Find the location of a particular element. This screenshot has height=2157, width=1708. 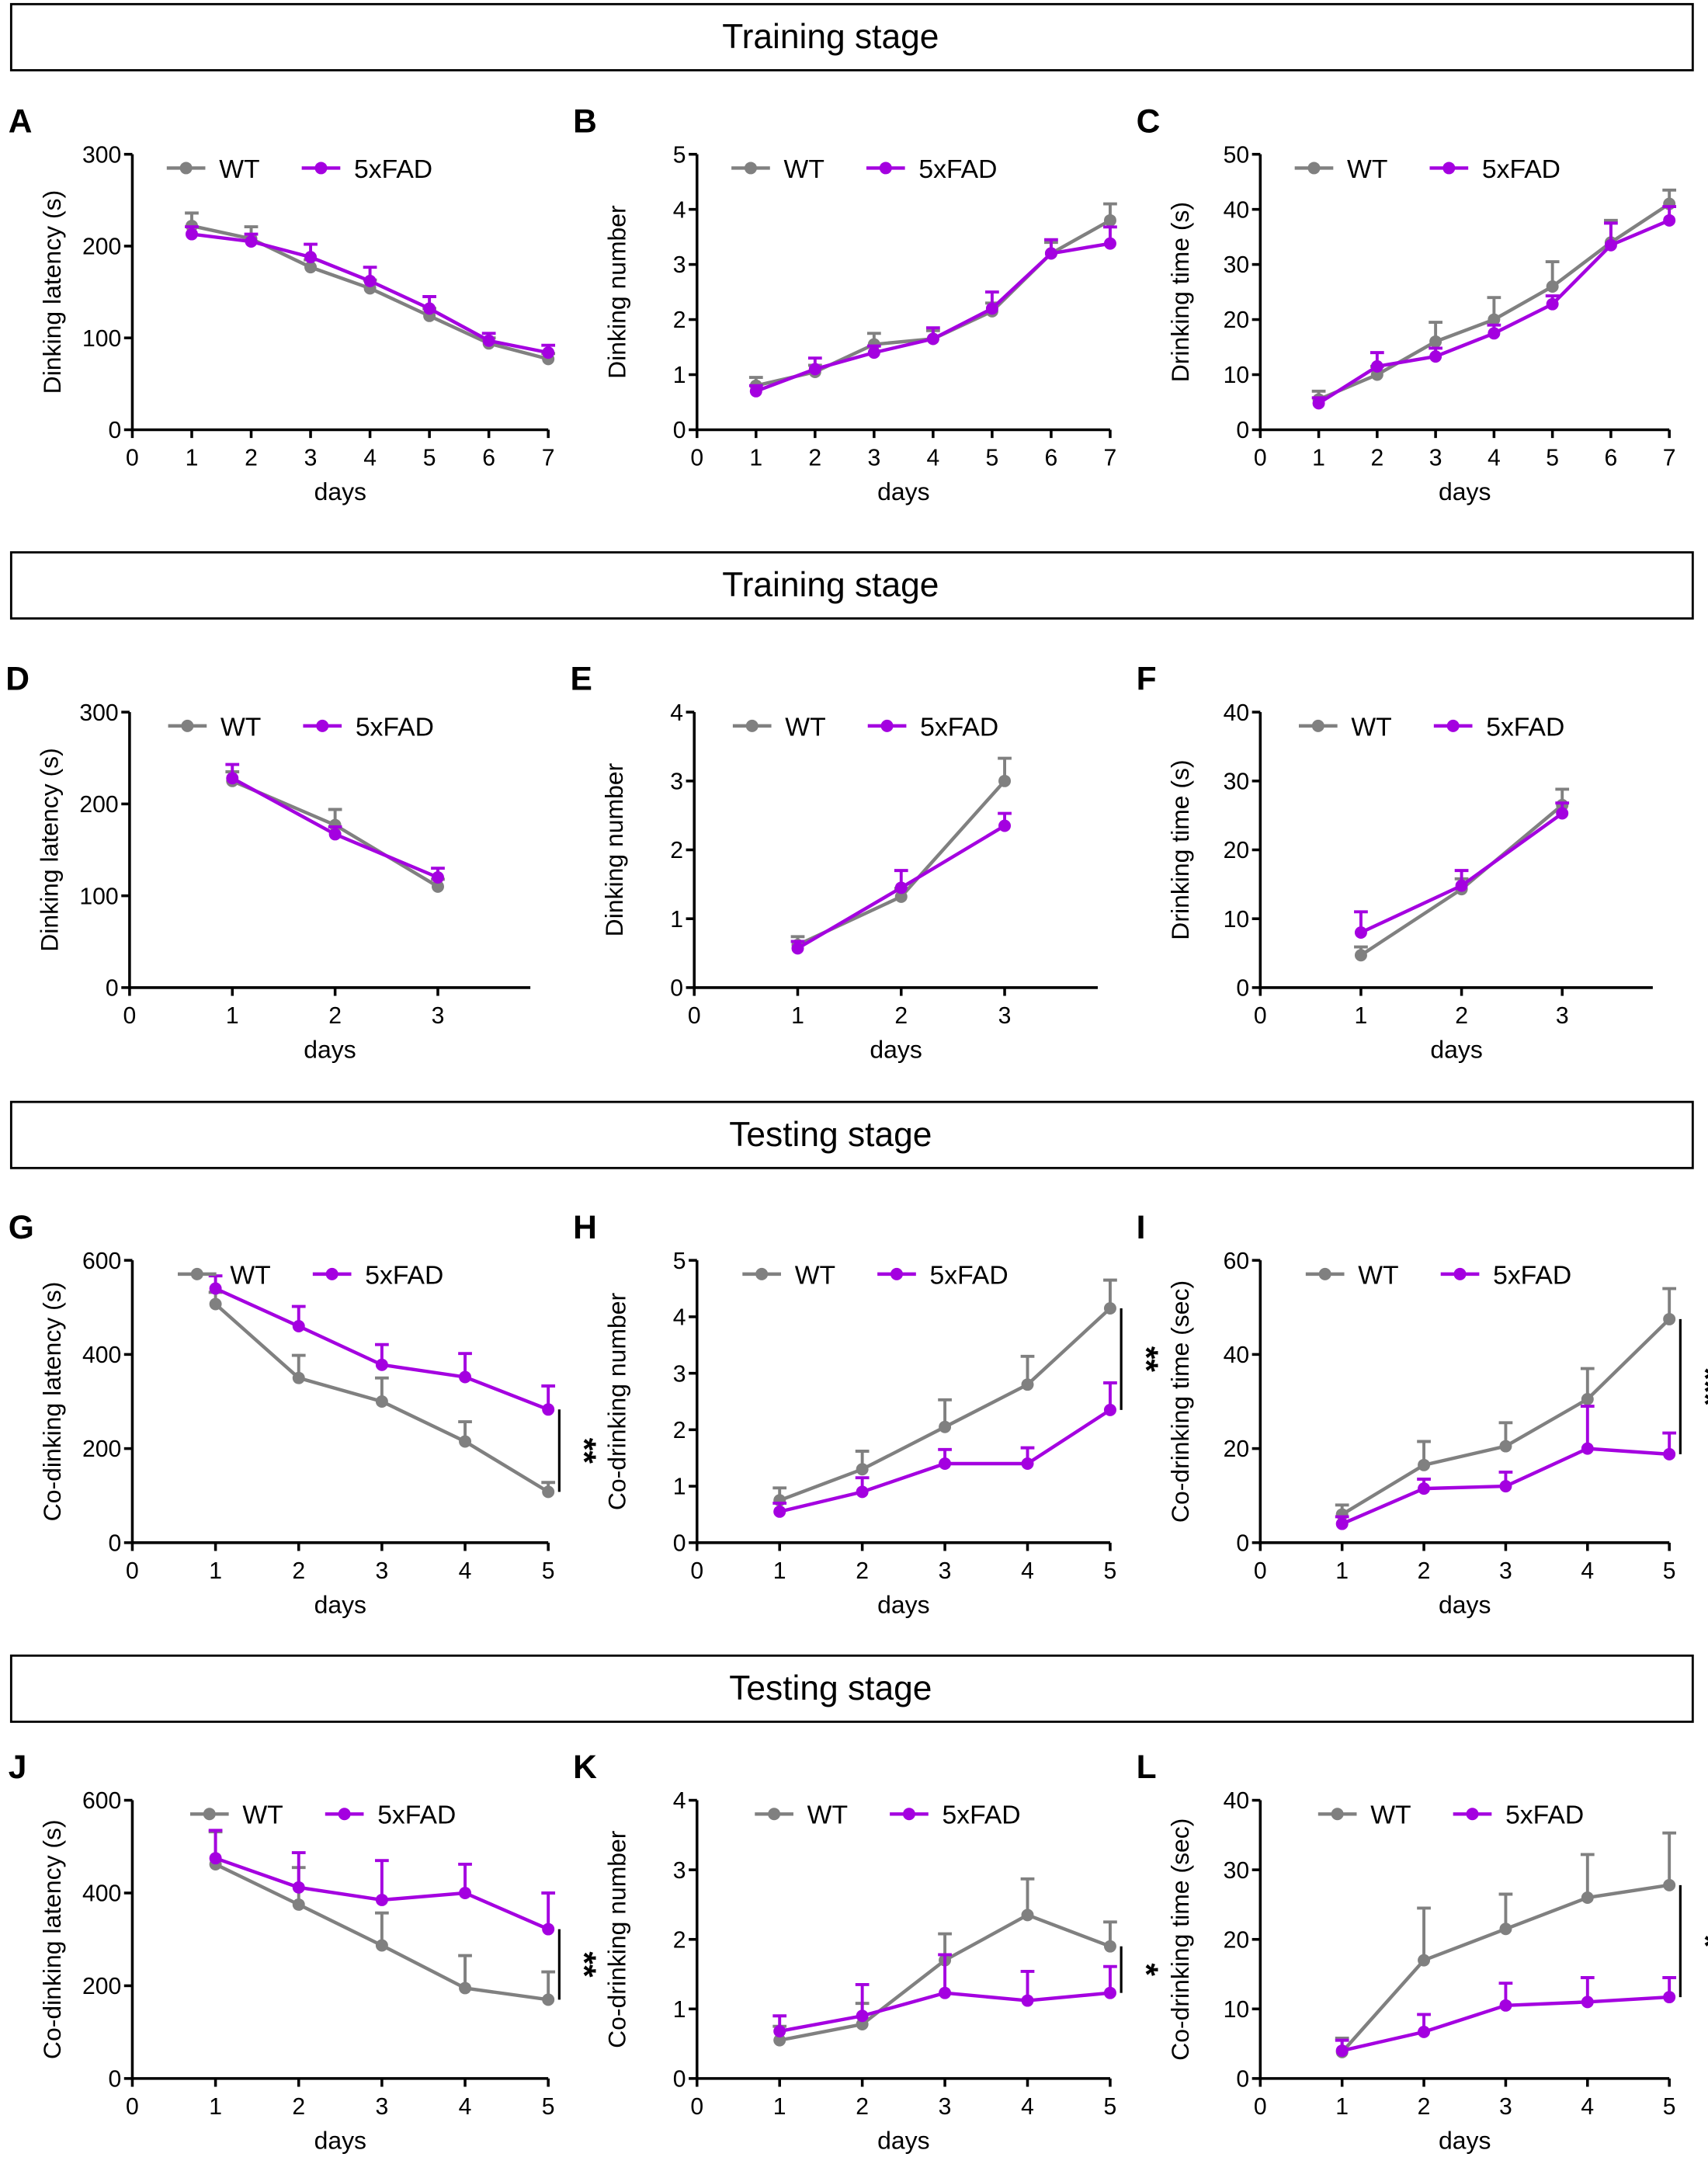

y-tick-label: 0 is located at coordinates (1243, 1543).